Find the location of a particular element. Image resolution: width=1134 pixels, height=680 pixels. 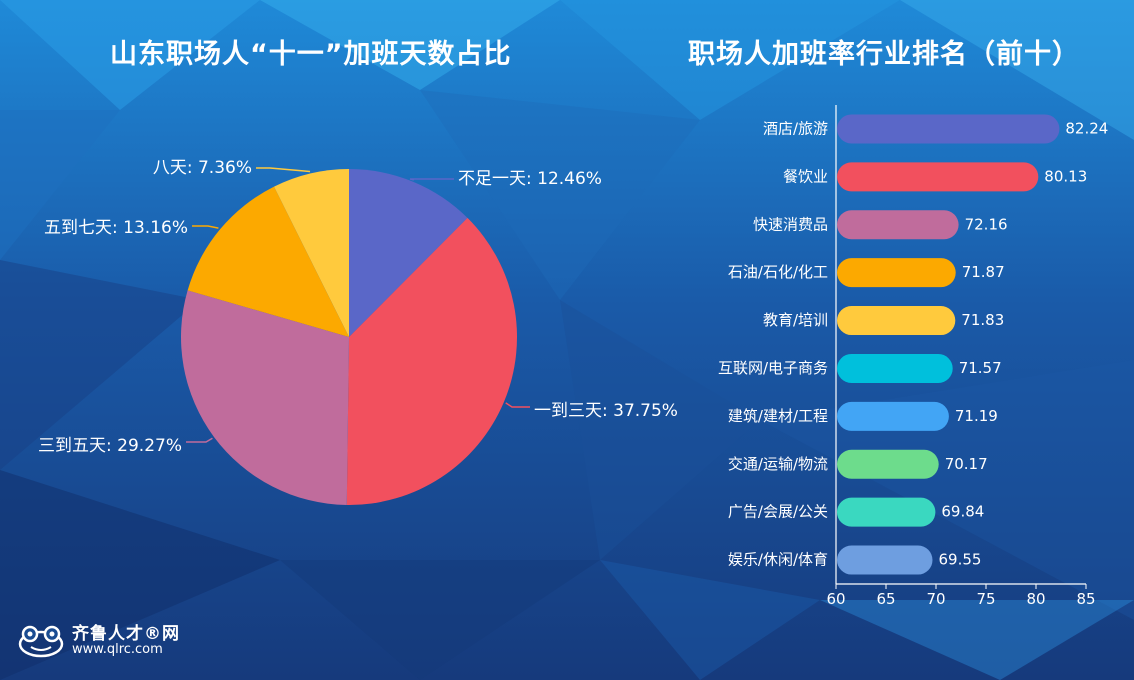

x-tick-label: 85 is located at coordinates (1085, 599).